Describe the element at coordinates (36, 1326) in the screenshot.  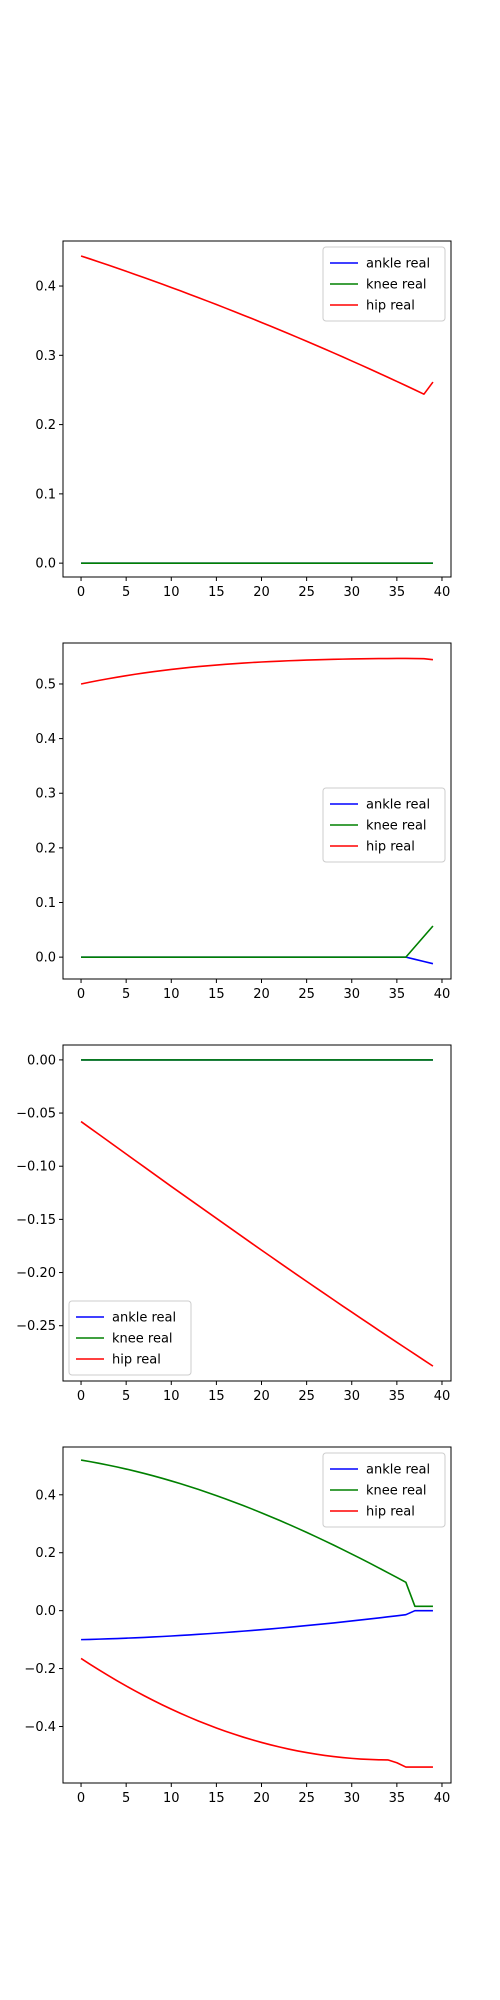
I see `y-tick-label: −0.25` at that location.